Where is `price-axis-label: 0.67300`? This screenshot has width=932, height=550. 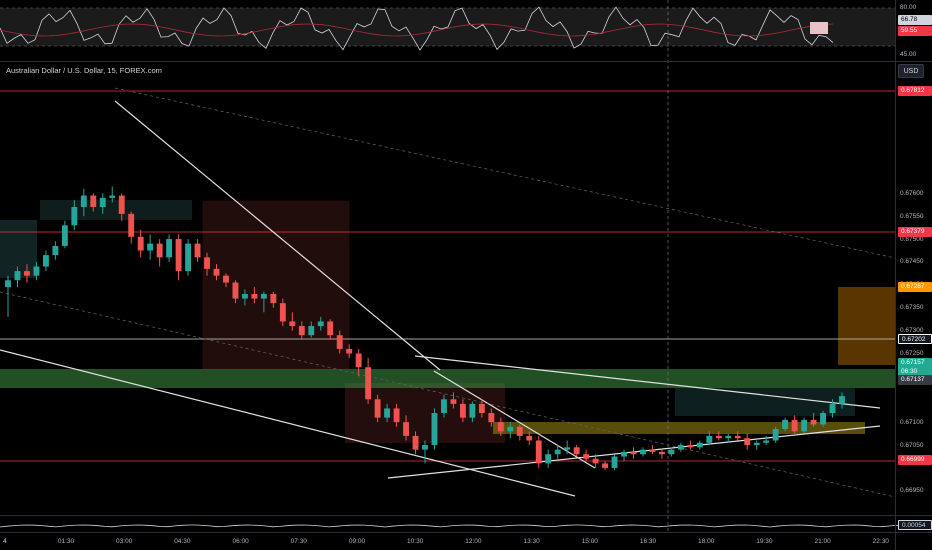 price-axis-label: 0.67300 is located at coordinates (912, 331).